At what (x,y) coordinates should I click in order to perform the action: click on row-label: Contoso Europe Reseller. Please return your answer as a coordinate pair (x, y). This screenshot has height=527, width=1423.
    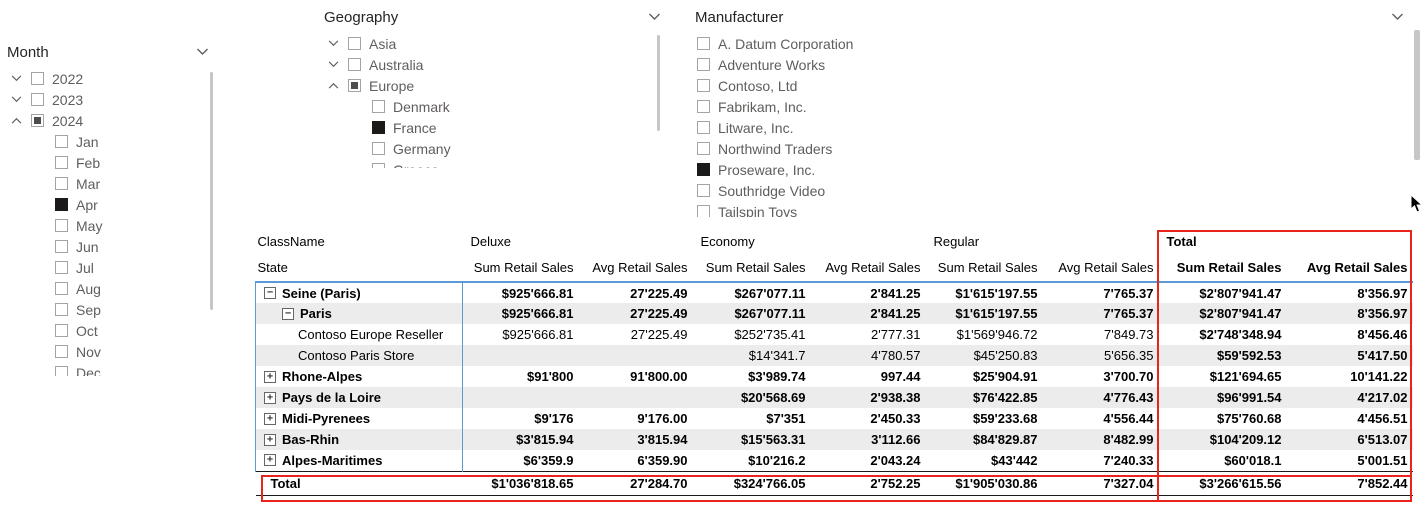
    Looking at the image, I should click on (371, 334).